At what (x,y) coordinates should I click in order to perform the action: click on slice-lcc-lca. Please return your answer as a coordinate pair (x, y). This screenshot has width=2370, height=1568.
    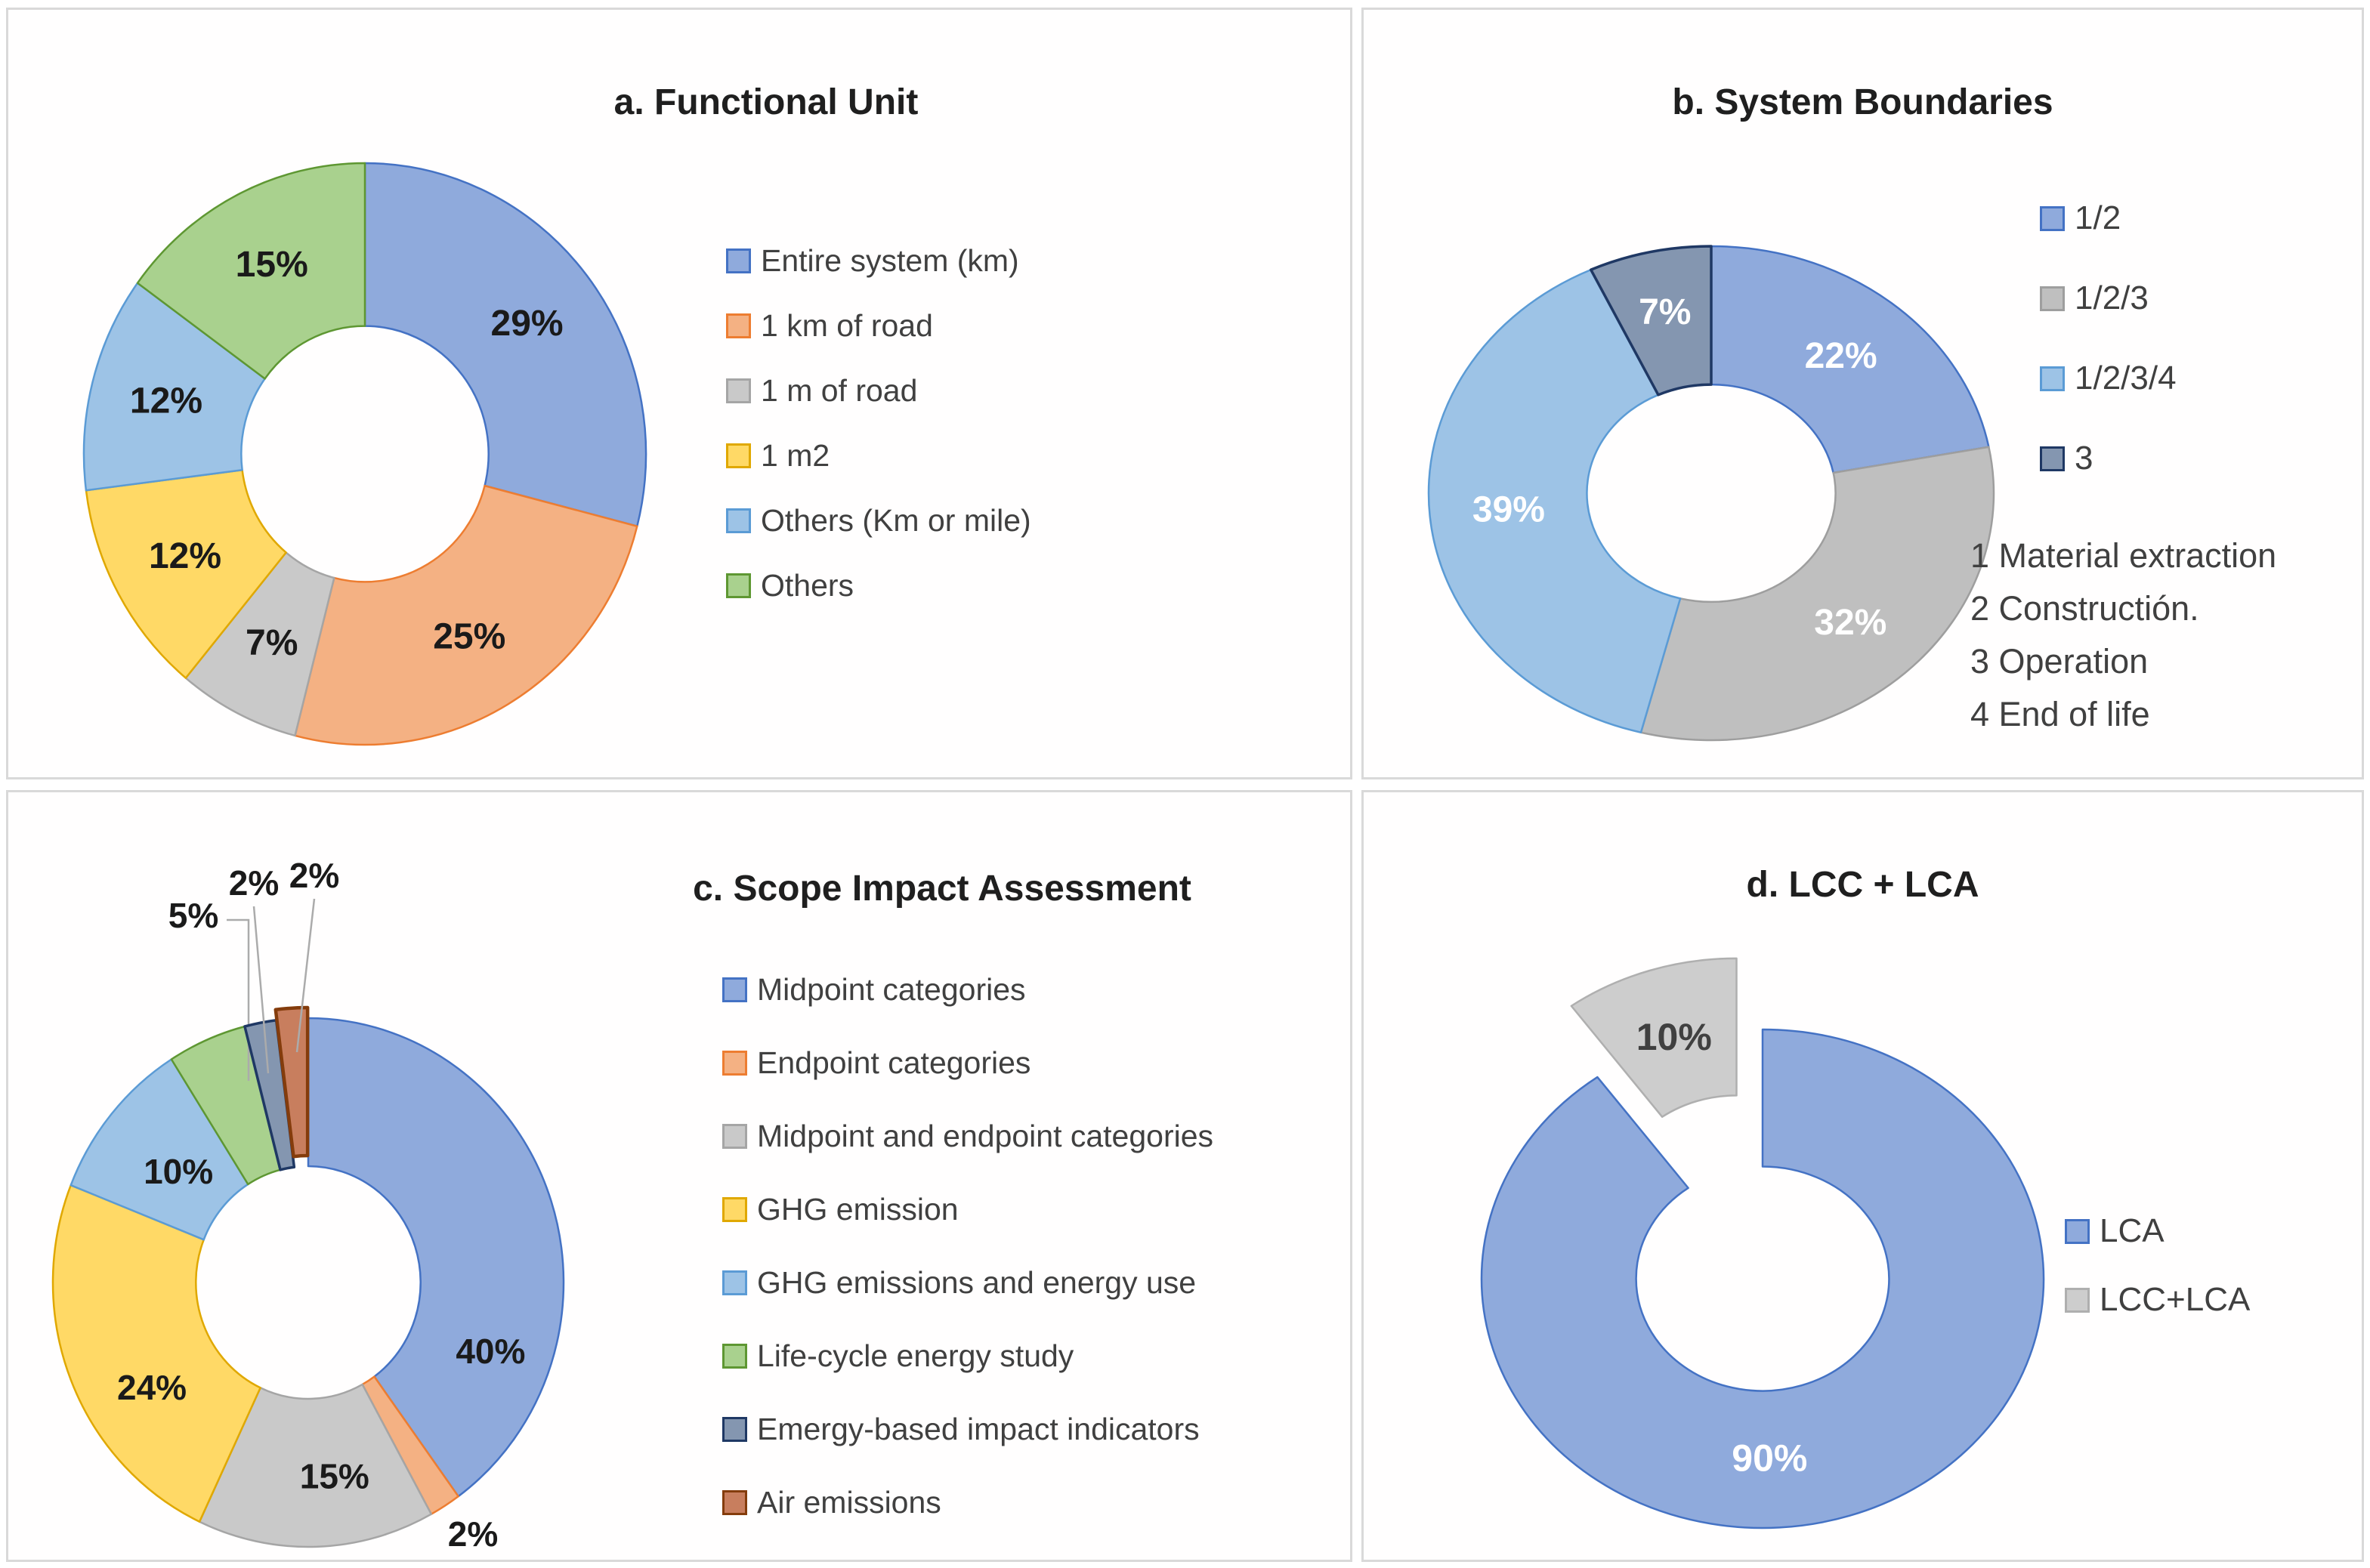
    Looking at the image, I should click on (1654, 1037).